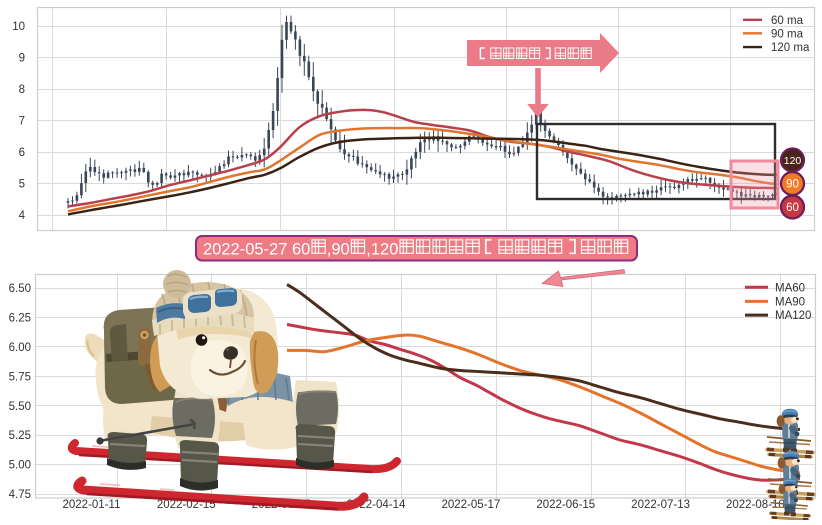  Describe the element at coordinates (792, 185) in the screenshot. I see `svg-text: 90` at that location.